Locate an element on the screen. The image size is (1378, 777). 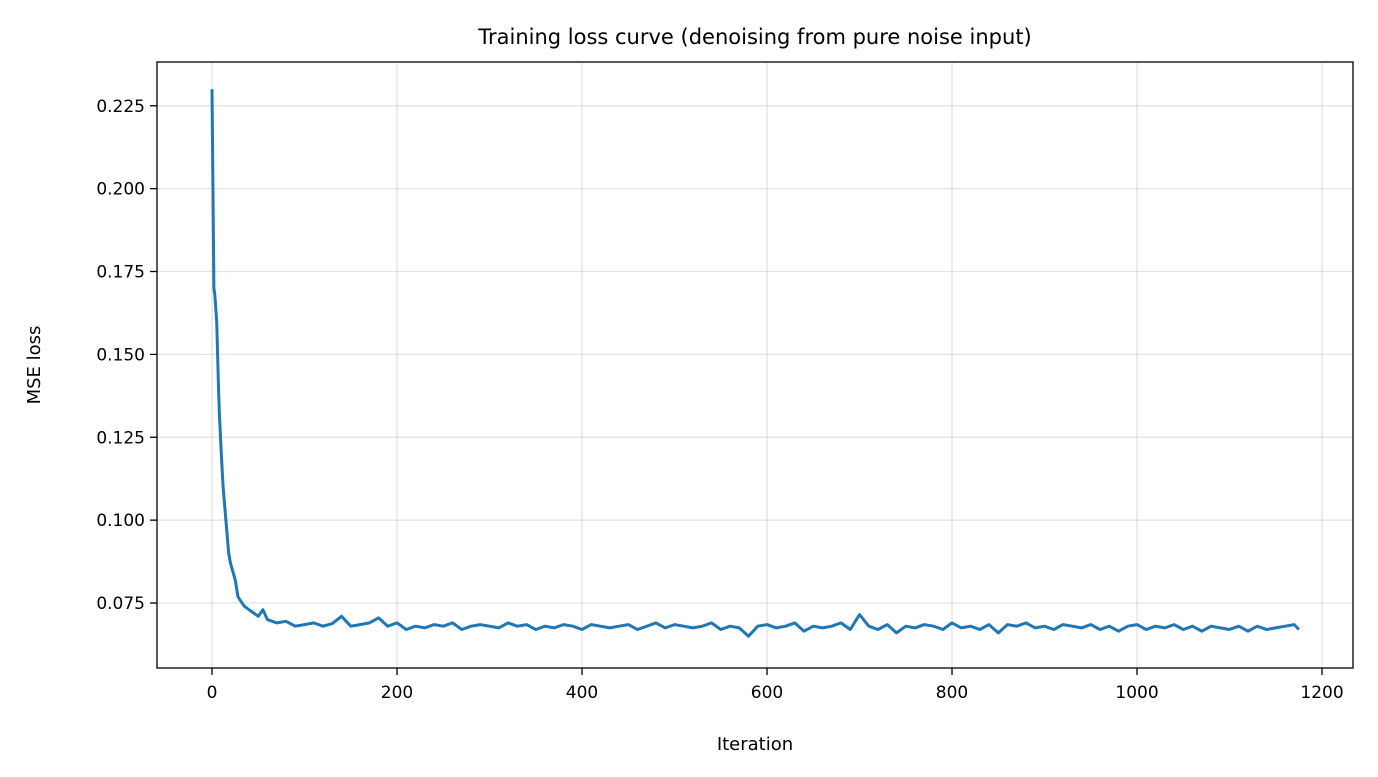
x-tick-label: 800 is located at coordinates (952, 693).